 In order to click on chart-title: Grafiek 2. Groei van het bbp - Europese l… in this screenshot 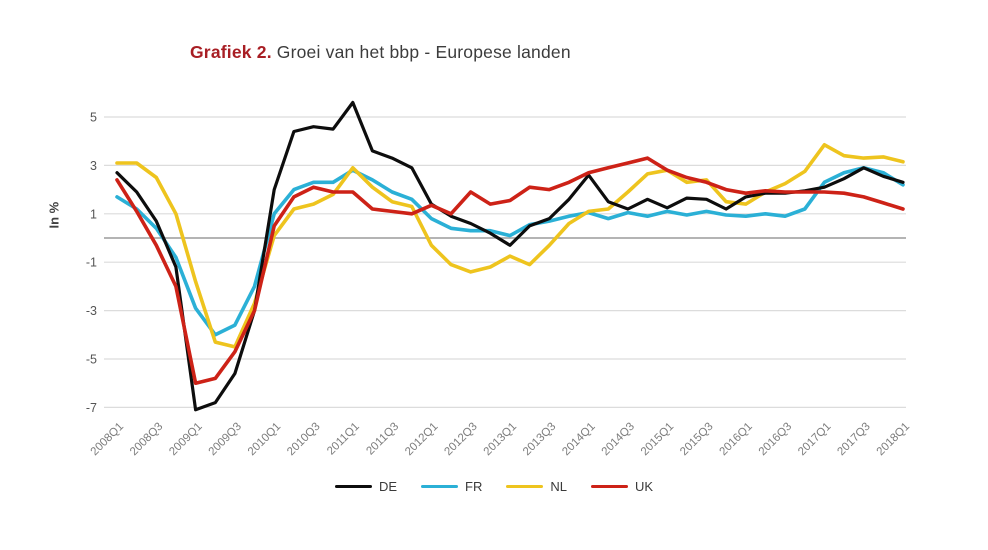, I will do `click(380, 52)`.